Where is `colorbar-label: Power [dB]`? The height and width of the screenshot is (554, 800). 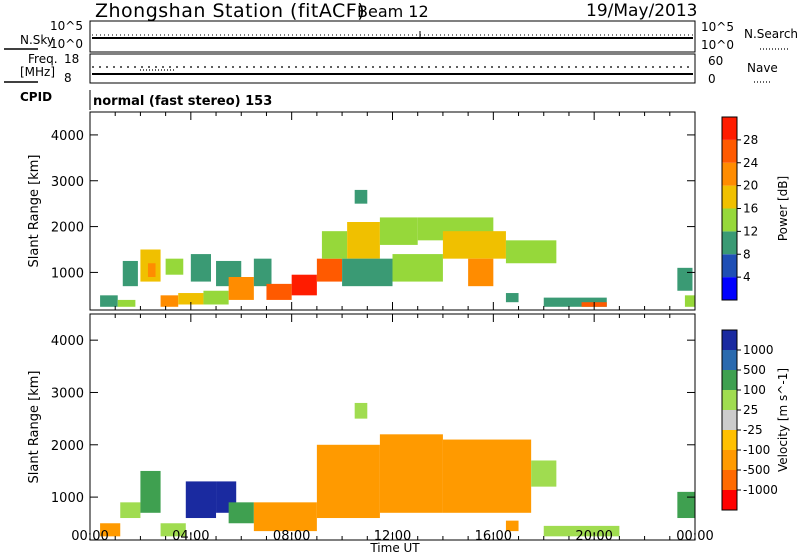 colorbar-label: Power [dB] is located at coordinates (783, 208).